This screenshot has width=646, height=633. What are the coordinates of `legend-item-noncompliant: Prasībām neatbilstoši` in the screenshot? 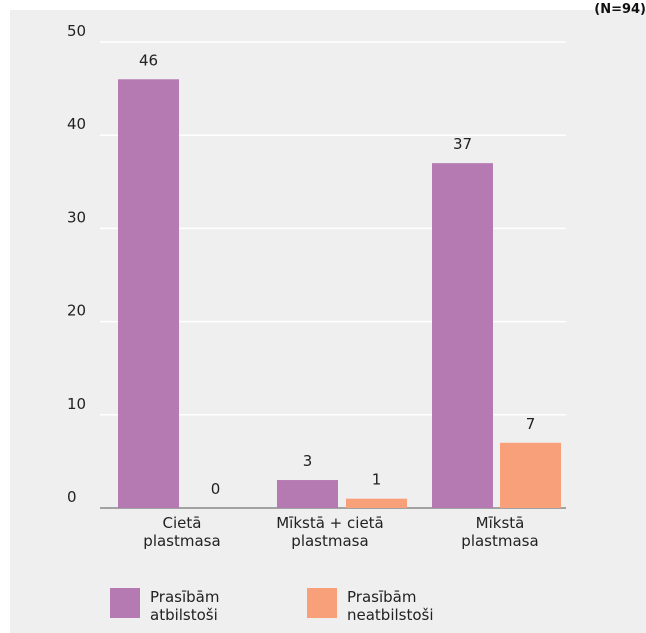 It's located at (382, 606).